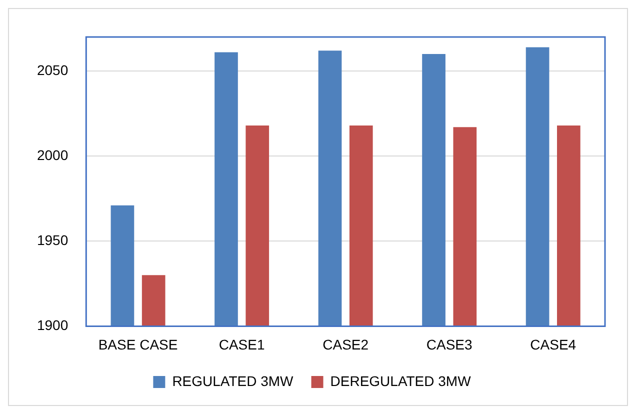 The height and width of the screenshot is (414, 636). Describe the element at coordinates (52, 240) in the screenshot. I see `y-tick-label: 1950` at that location.